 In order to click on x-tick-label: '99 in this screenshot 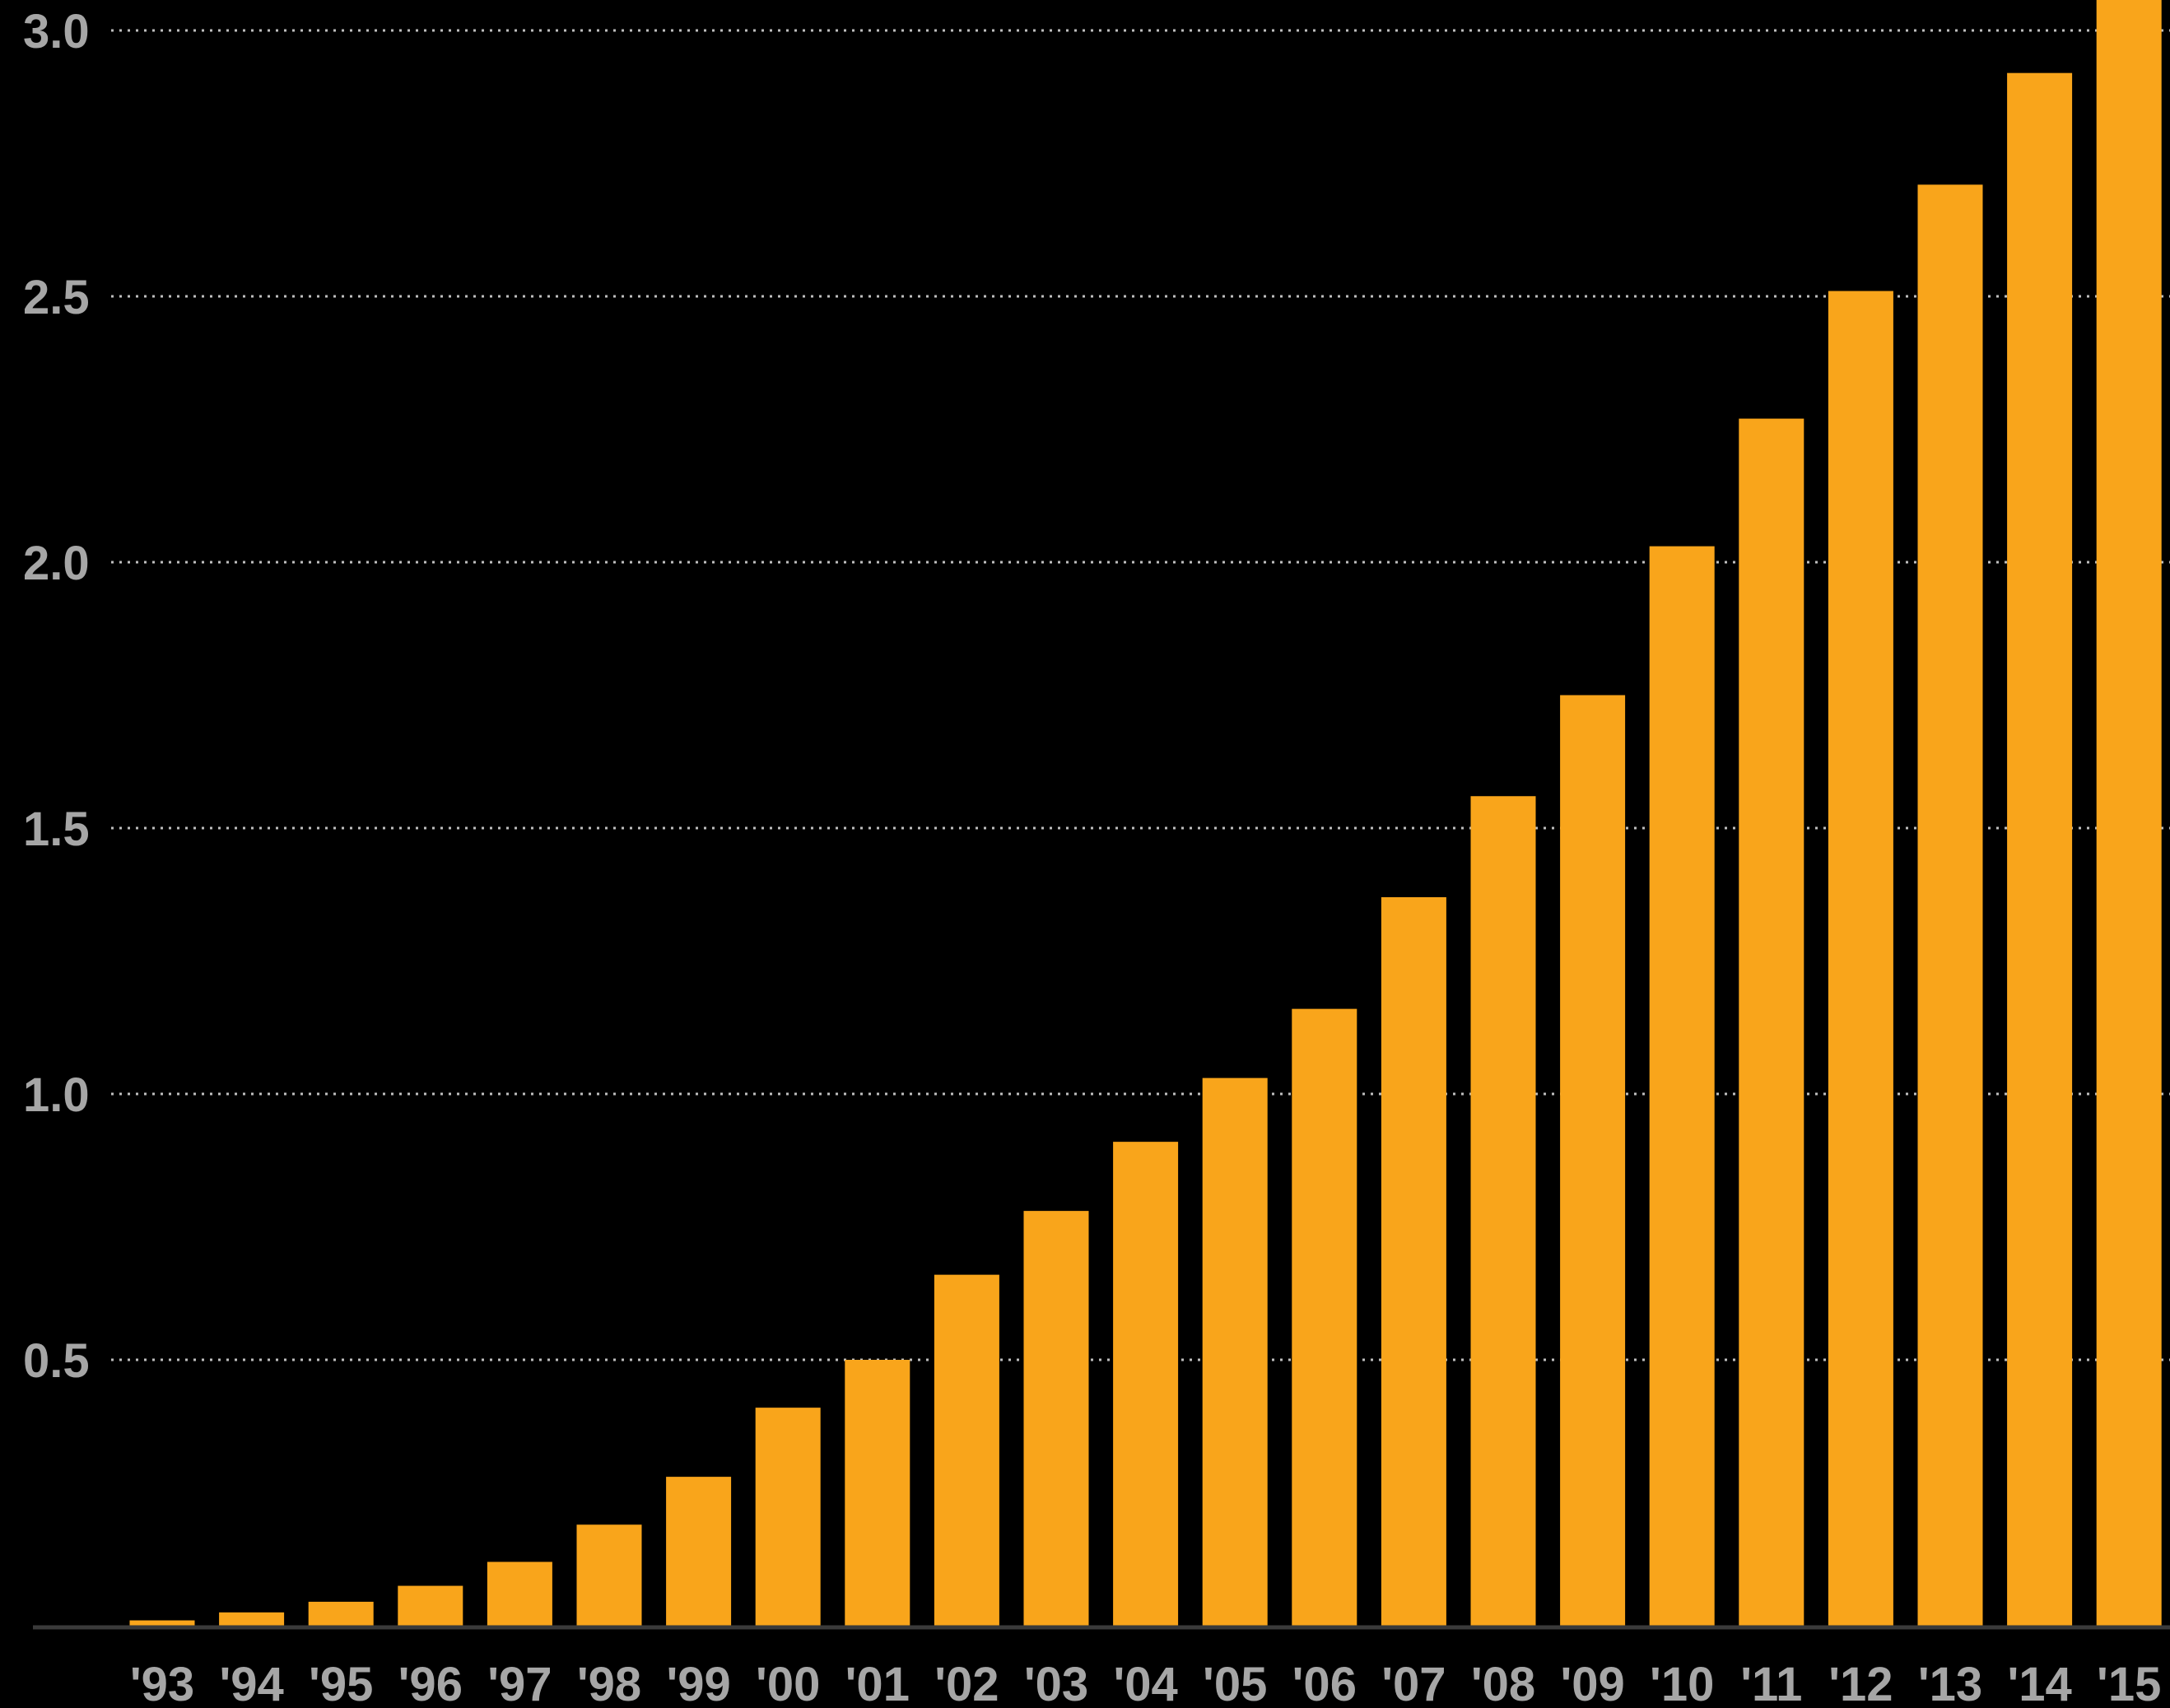, I will do `click(698, 1683)`.